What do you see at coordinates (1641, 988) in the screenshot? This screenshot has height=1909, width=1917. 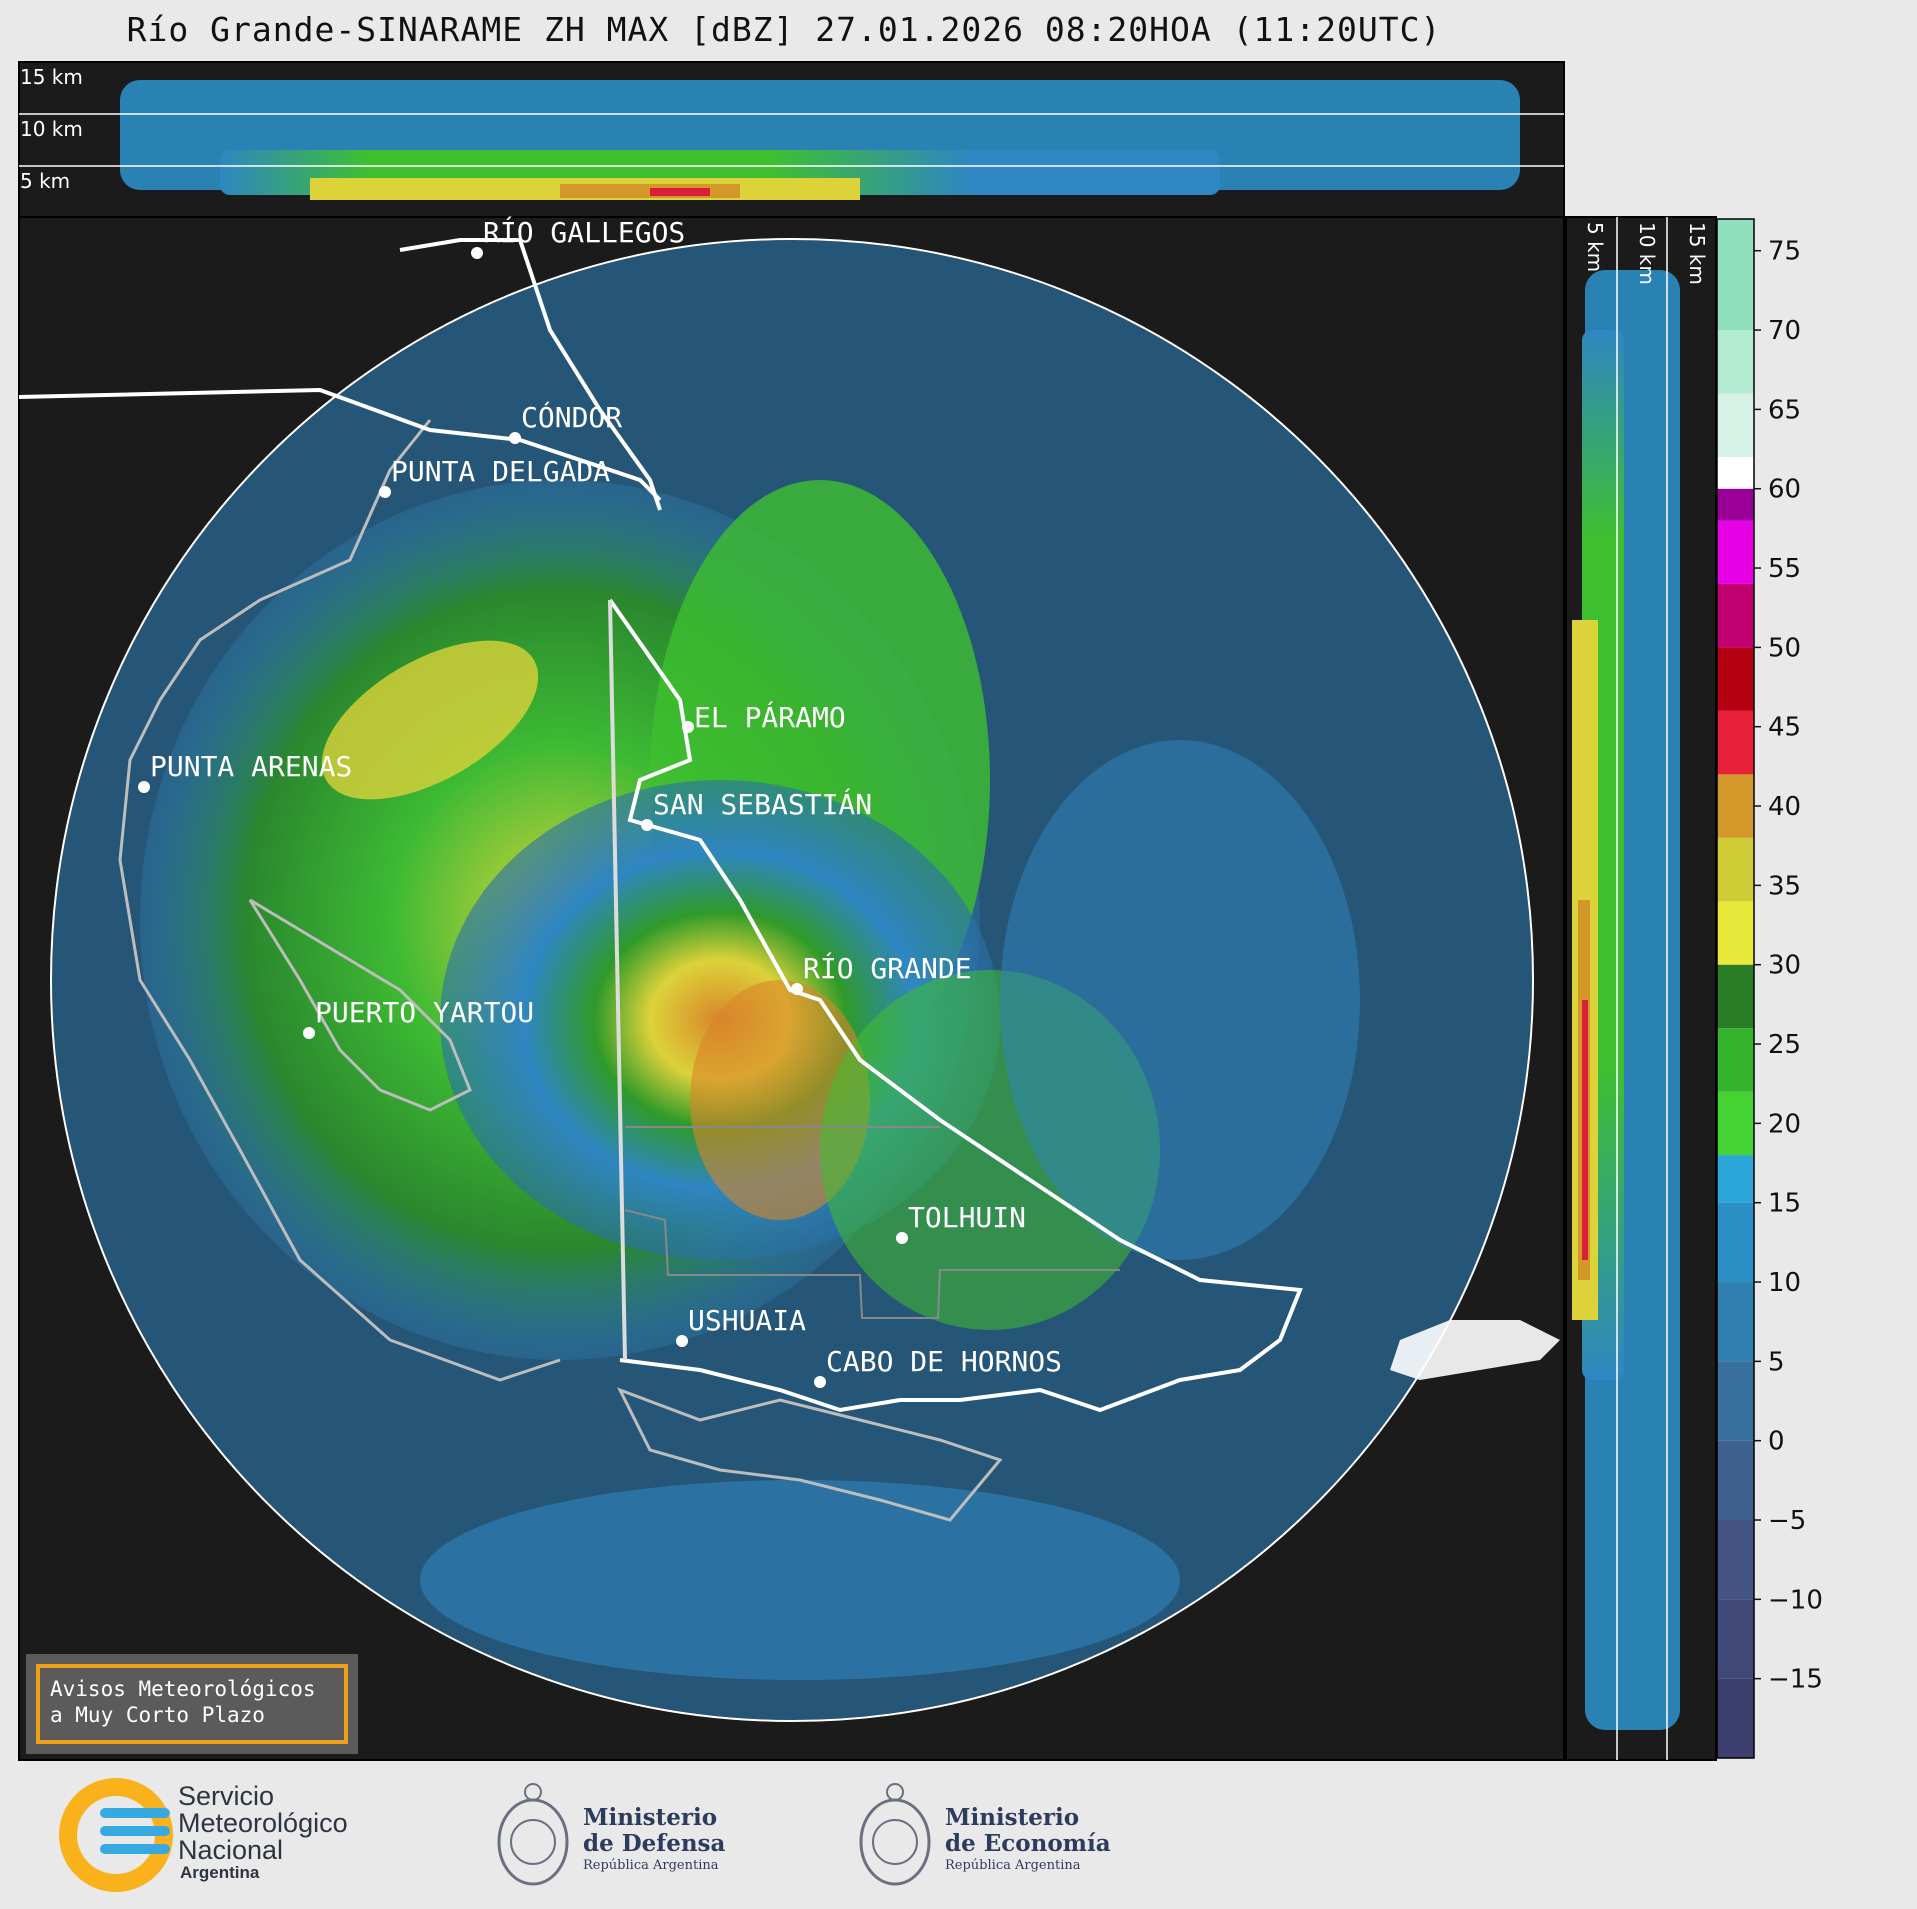 I see `side-altitude-panel: 5 km 10 km 15 km` at bounding box center [1641, 988].